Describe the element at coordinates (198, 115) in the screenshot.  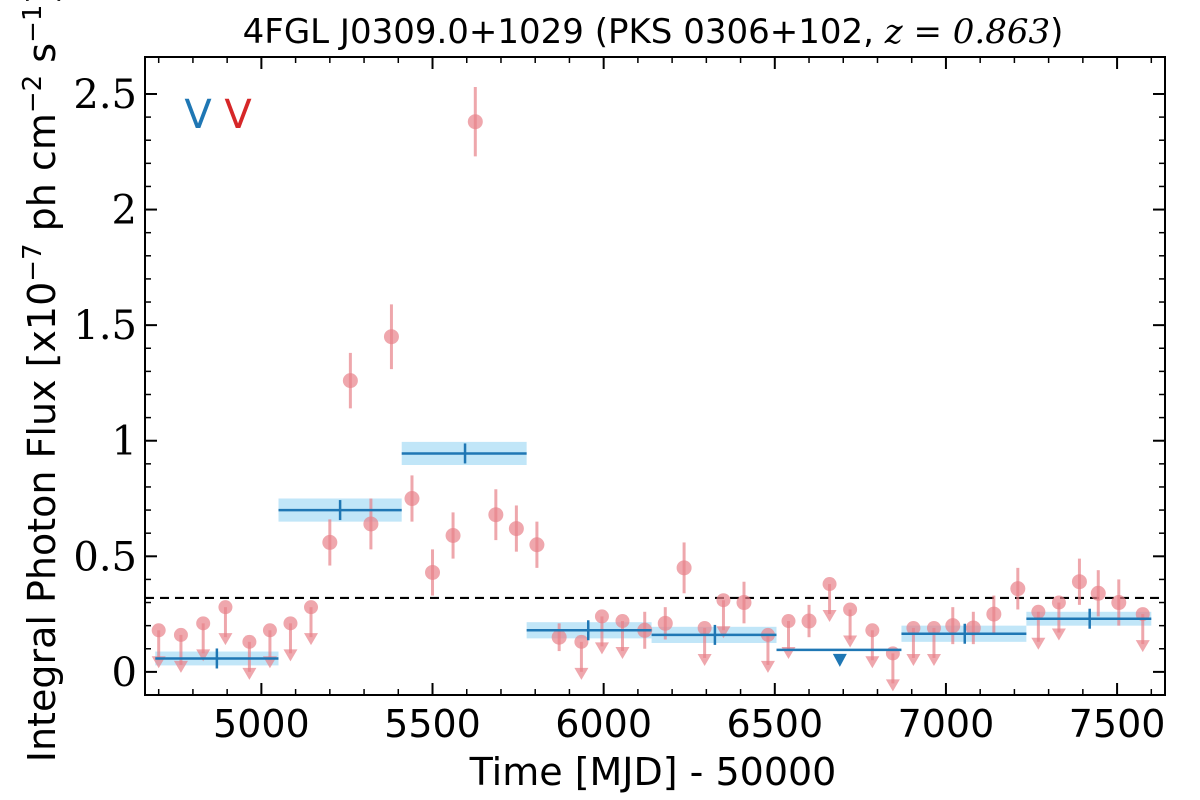
I see `legend-mark-long-bins: V` at that location.